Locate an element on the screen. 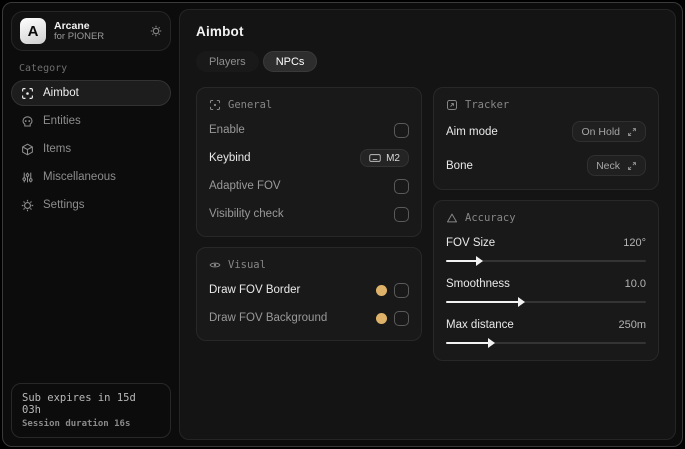  smoothness-slider is located at coordinates (546, 302).